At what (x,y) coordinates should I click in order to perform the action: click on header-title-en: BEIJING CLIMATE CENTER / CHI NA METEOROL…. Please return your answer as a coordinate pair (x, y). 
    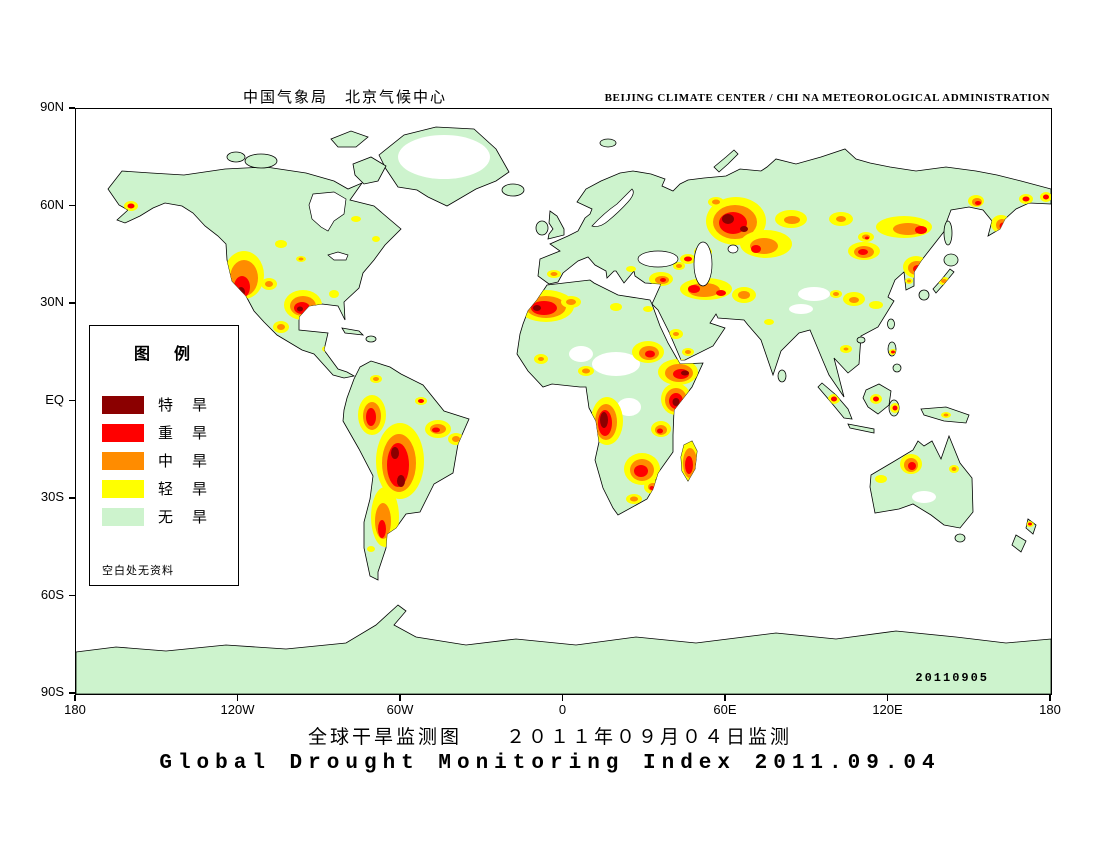
    Looking at the image, I should click on (827, 98).